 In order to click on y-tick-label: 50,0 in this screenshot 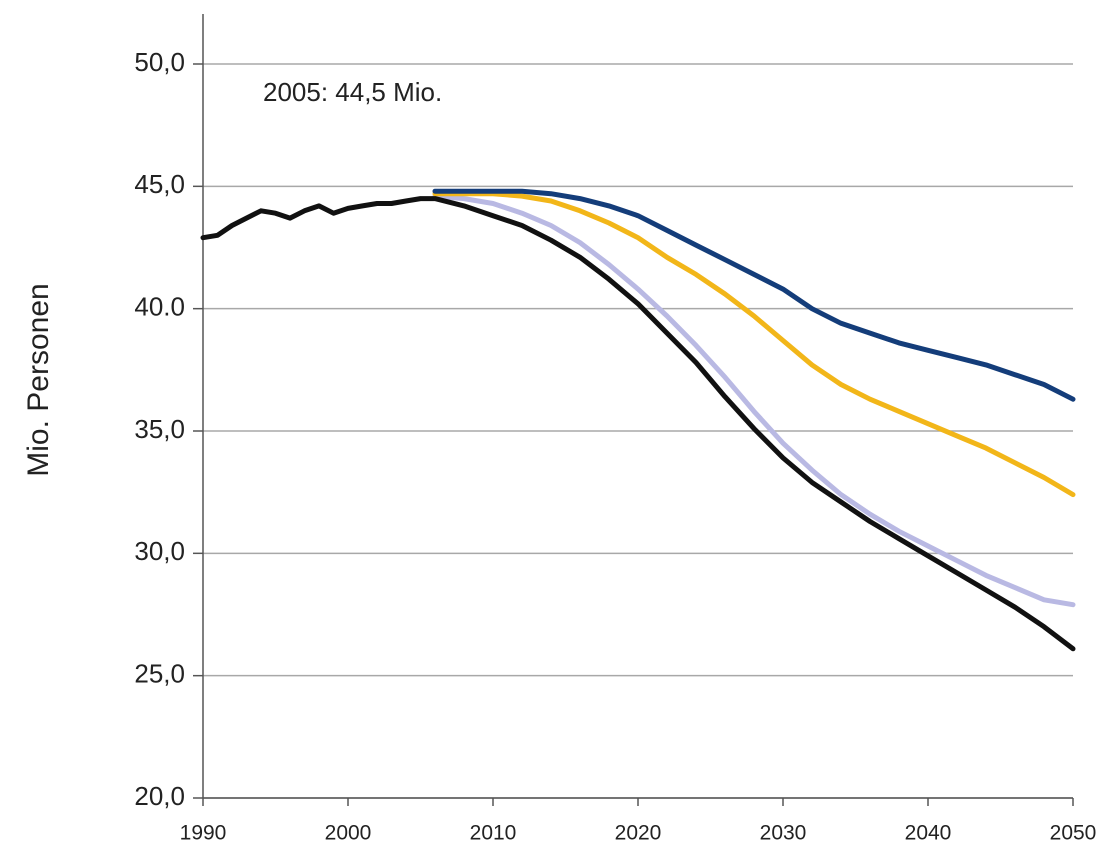, I will do `click(159, 62)`.